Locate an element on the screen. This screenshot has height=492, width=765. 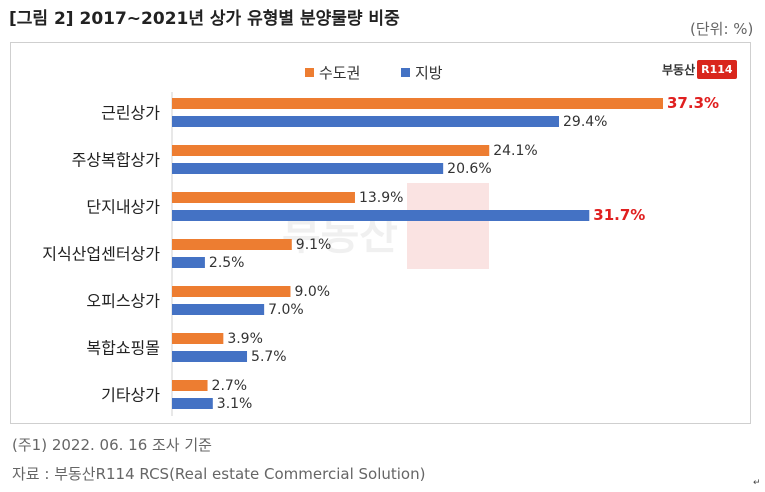
data-label-local: 3.1% is located at coordinates (235, 404).